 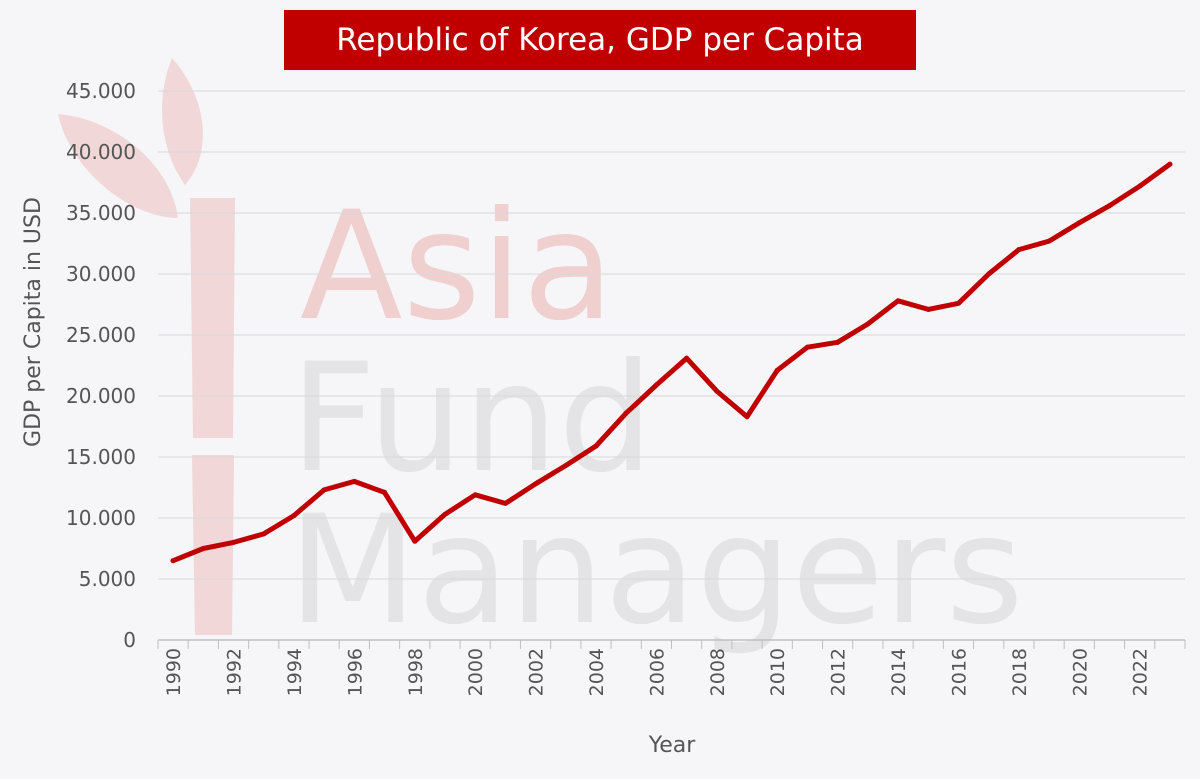 What do you see at coordinates (1020, 672) in the screenshot?
I see `x-tick-label: 2018` at bounding box center [1020, 672].